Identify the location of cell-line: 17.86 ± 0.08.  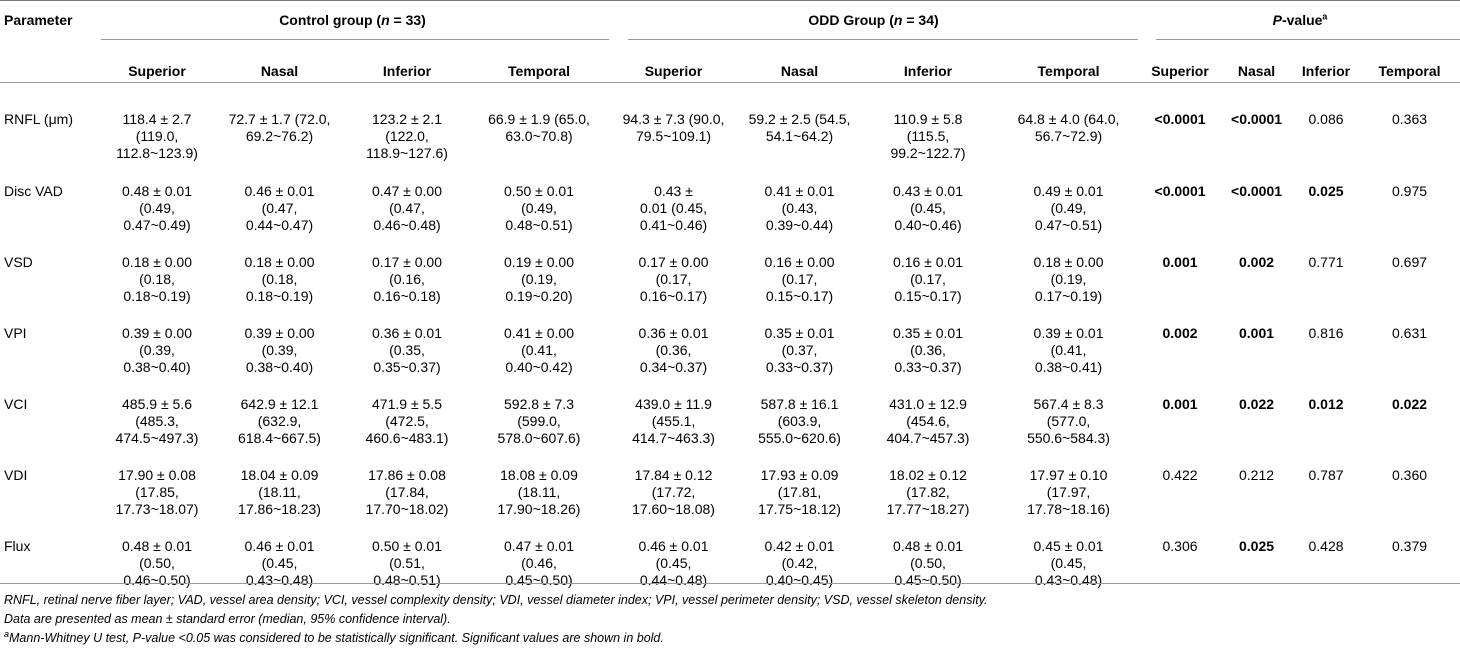
(407, 475).